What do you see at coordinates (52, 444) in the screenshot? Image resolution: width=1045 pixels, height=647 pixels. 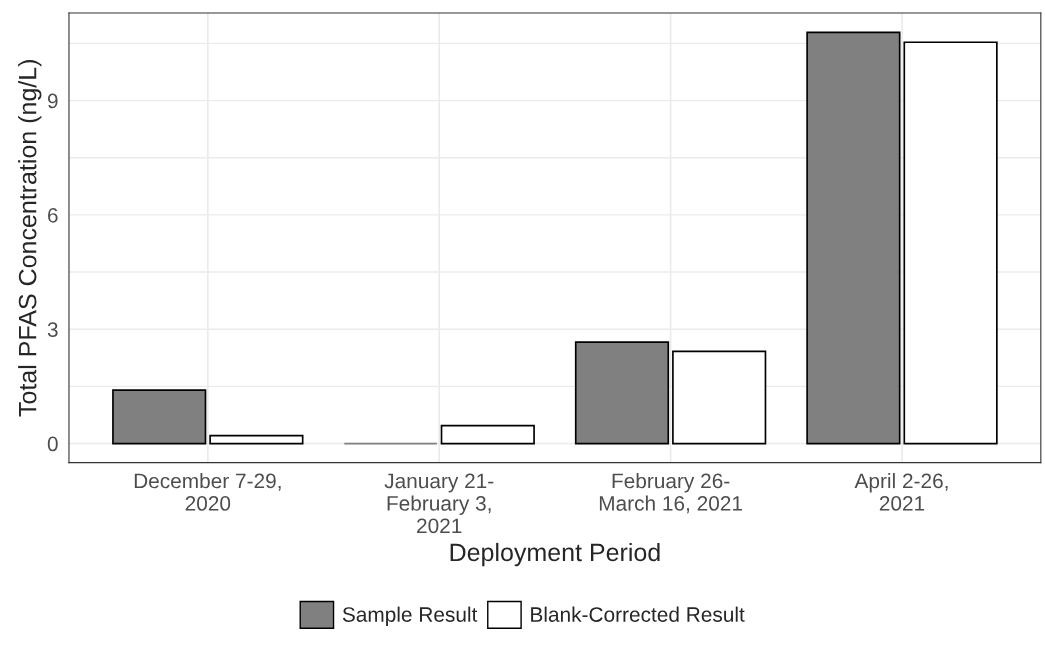 I see `y-tick-label: 0` at bounding box center [52, 444].